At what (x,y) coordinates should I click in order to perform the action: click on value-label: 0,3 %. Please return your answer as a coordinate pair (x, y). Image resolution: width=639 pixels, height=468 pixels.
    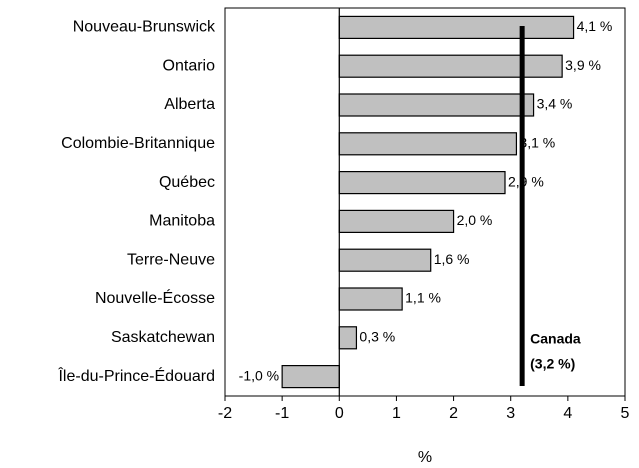
    Looking at the image, I should click on (377, 337).